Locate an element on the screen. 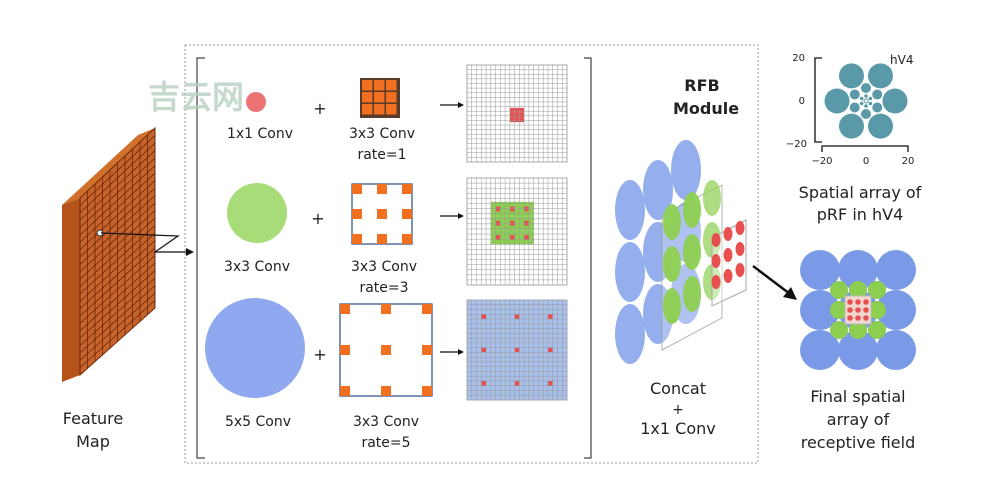 The height and width of the screenshot is (500, 996). conv-5x5-kernel is located at coordinates (255, 348).